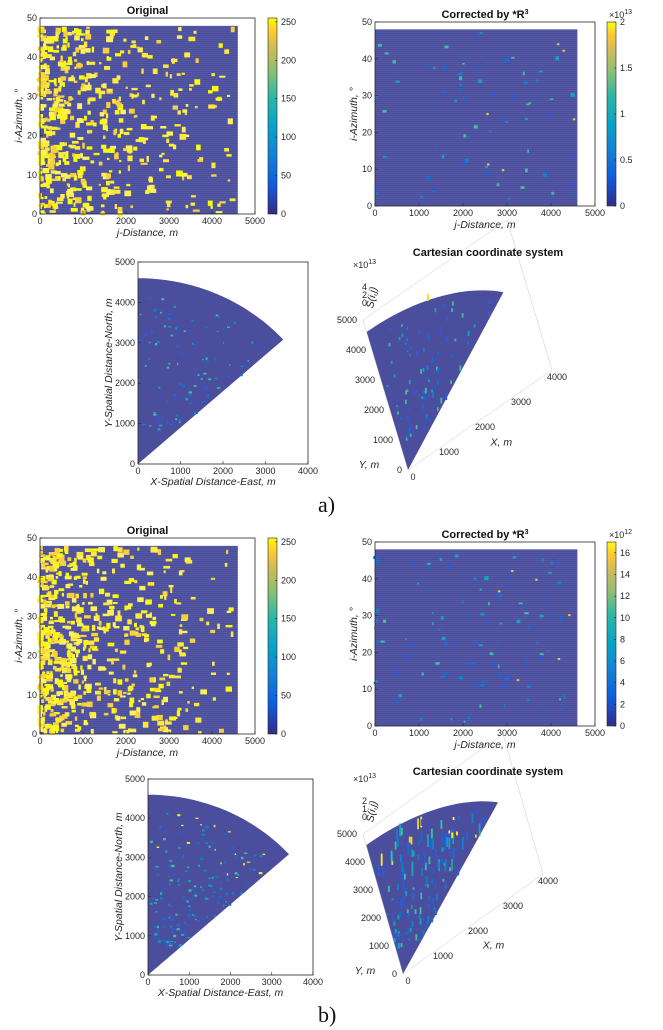  What do you see at coordinates (139, 639) in the screenshot?
I see `heatmap-row-lines` at bounding box center [139, 639].